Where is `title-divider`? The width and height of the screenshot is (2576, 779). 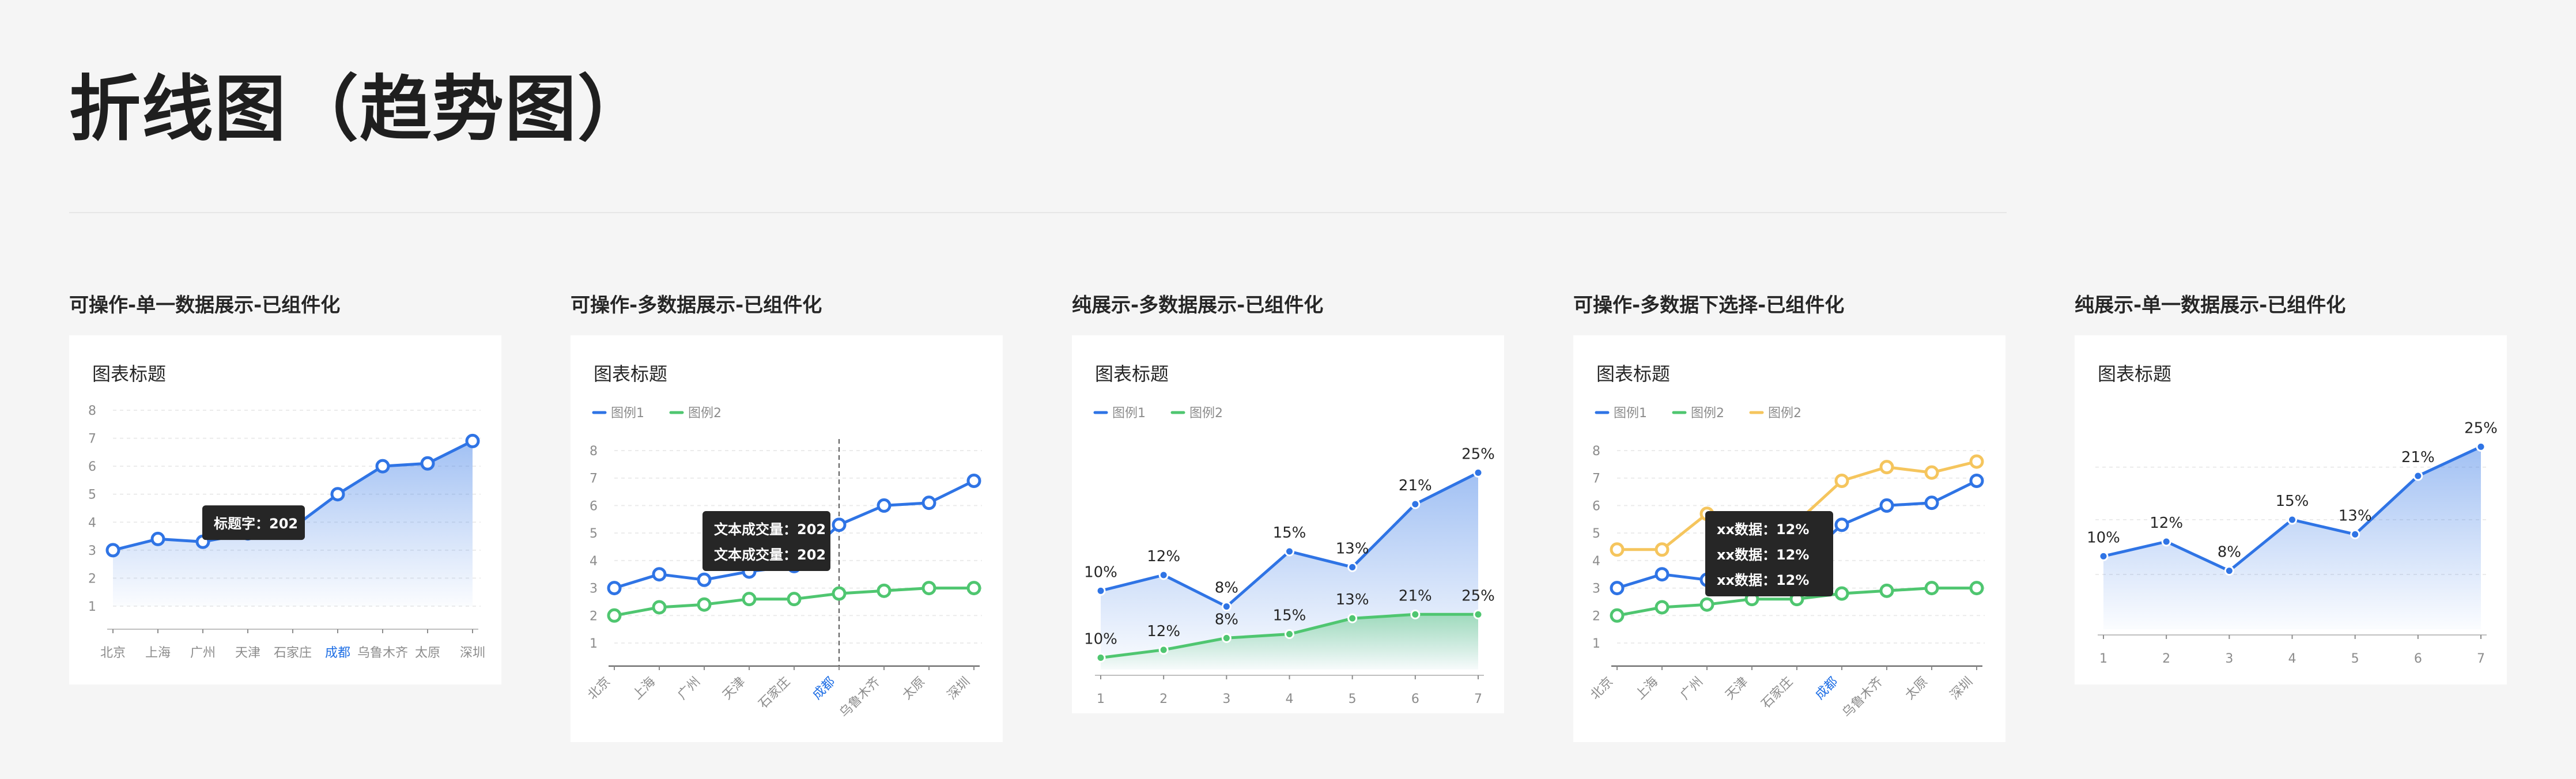 title-divider is located at coordinates (1038, 212).